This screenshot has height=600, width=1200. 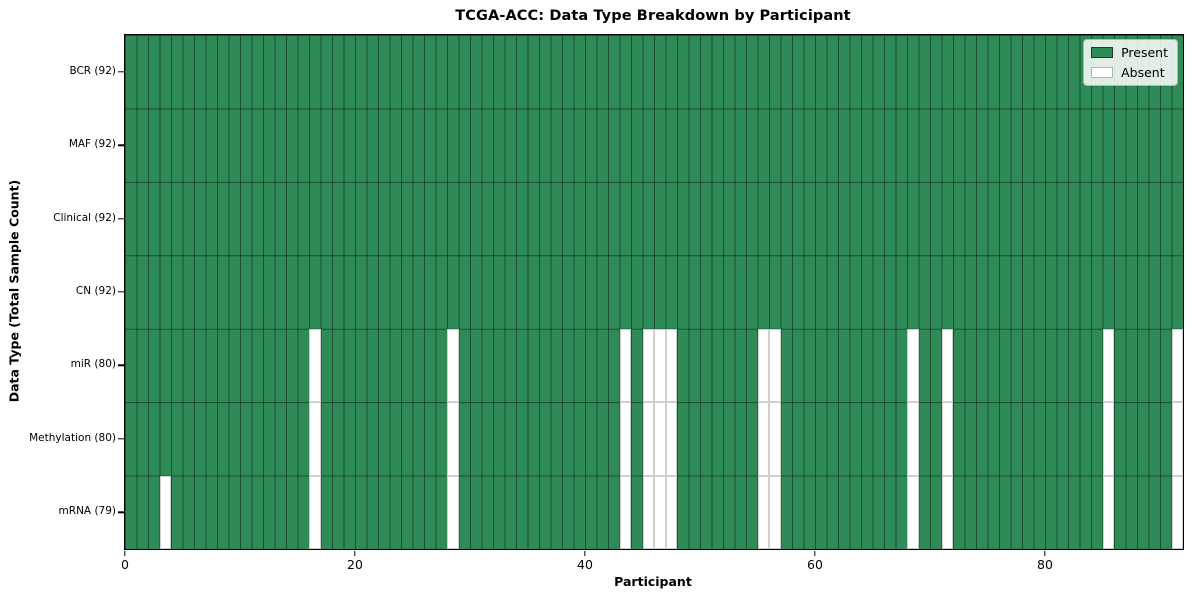 I want to click on heatmap-row-miR, so click(x=654, y=365).